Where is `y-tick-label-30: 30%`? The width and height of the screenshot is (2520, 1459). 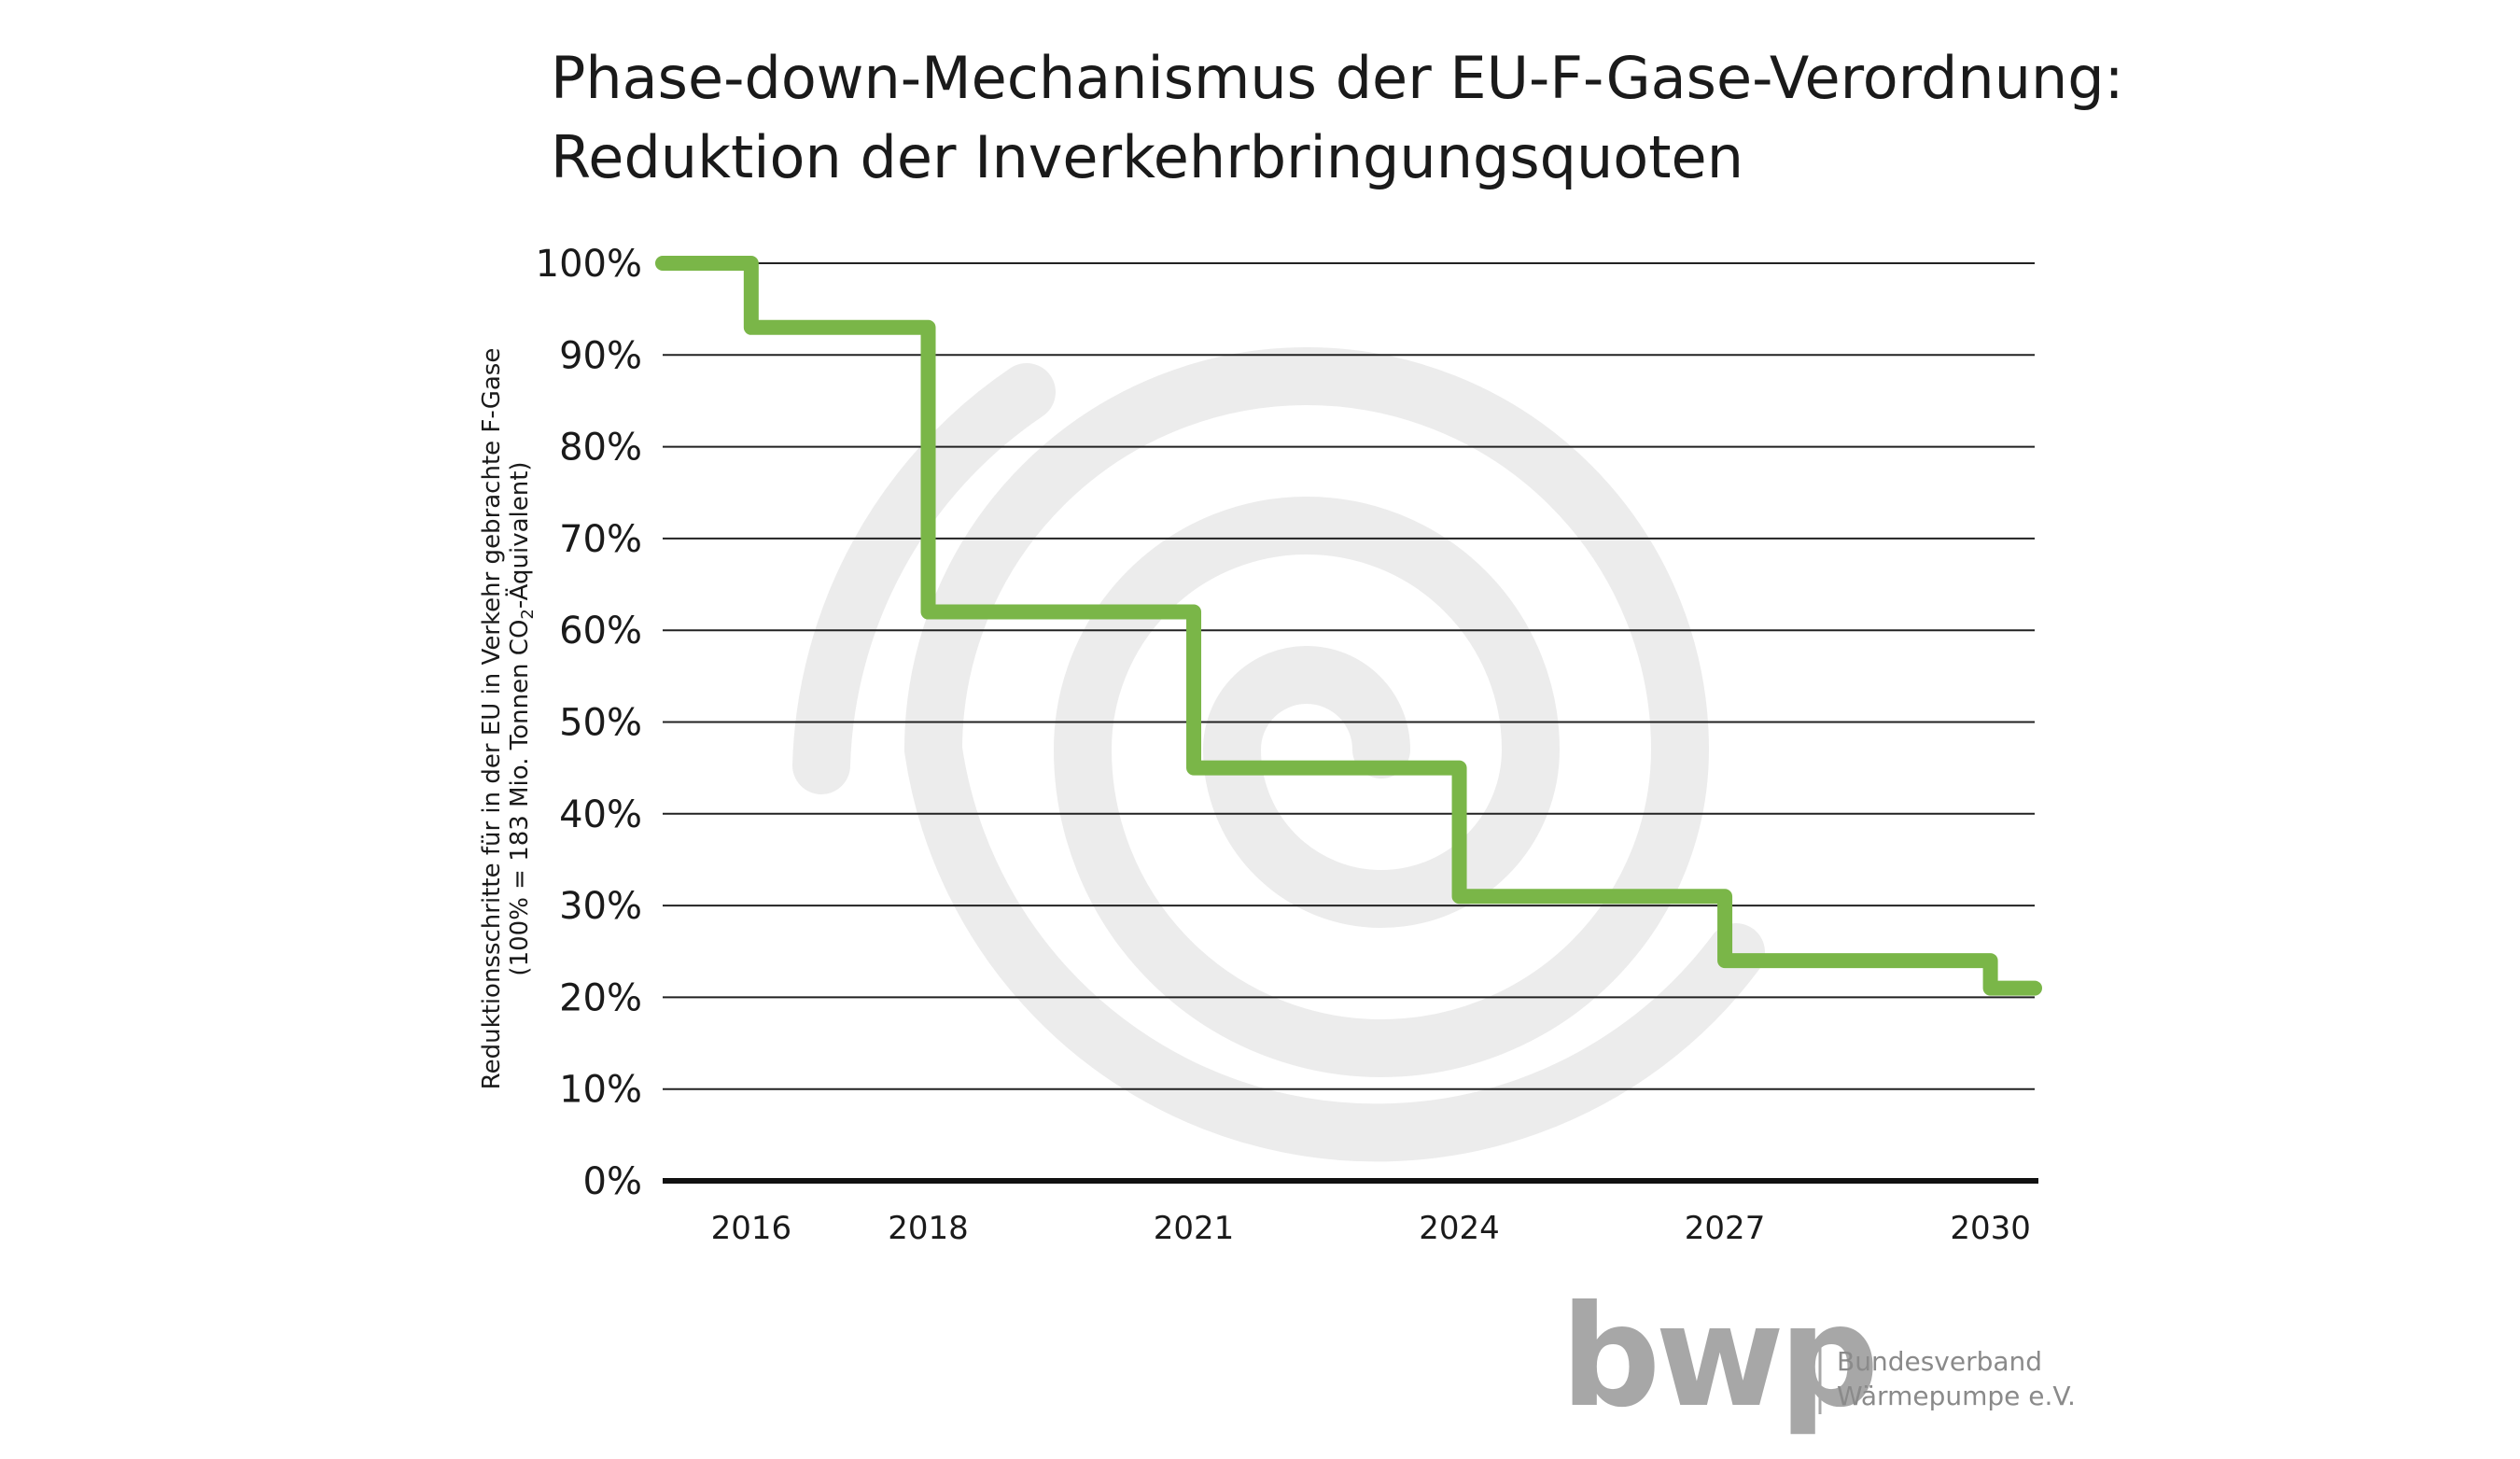
y-tick-label-30: 30% is located at coordinates (600, 906).